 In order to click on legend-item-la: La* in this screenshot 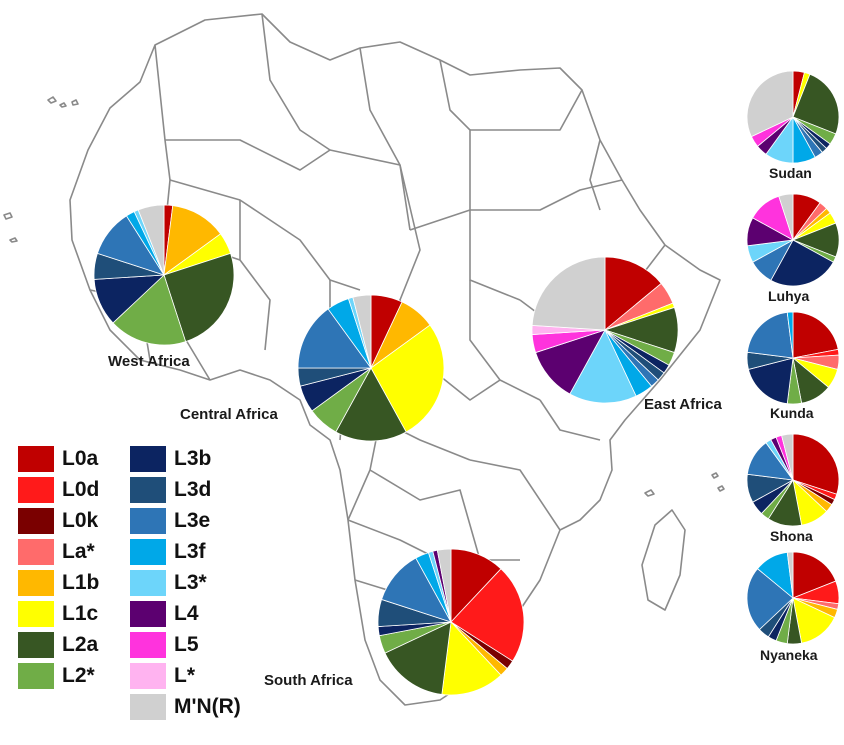, I will do `click(56, 552)`.